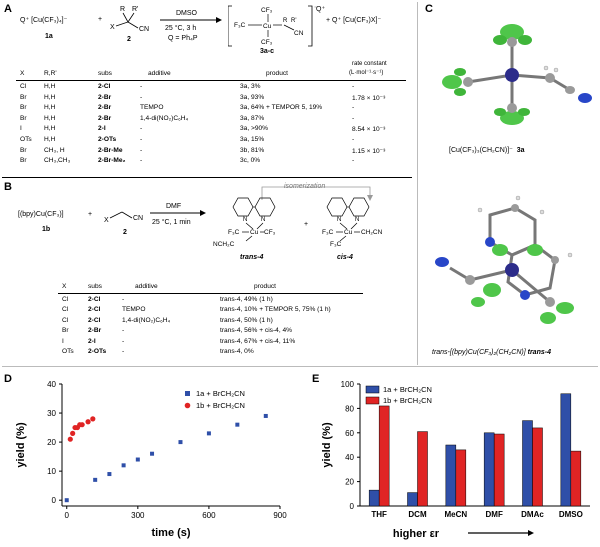 The height and width of the screenshot is (547, 600). Describe the element at coordinates (267, 10) in the screenshot. I see `svg-text: CF₃` at that location.